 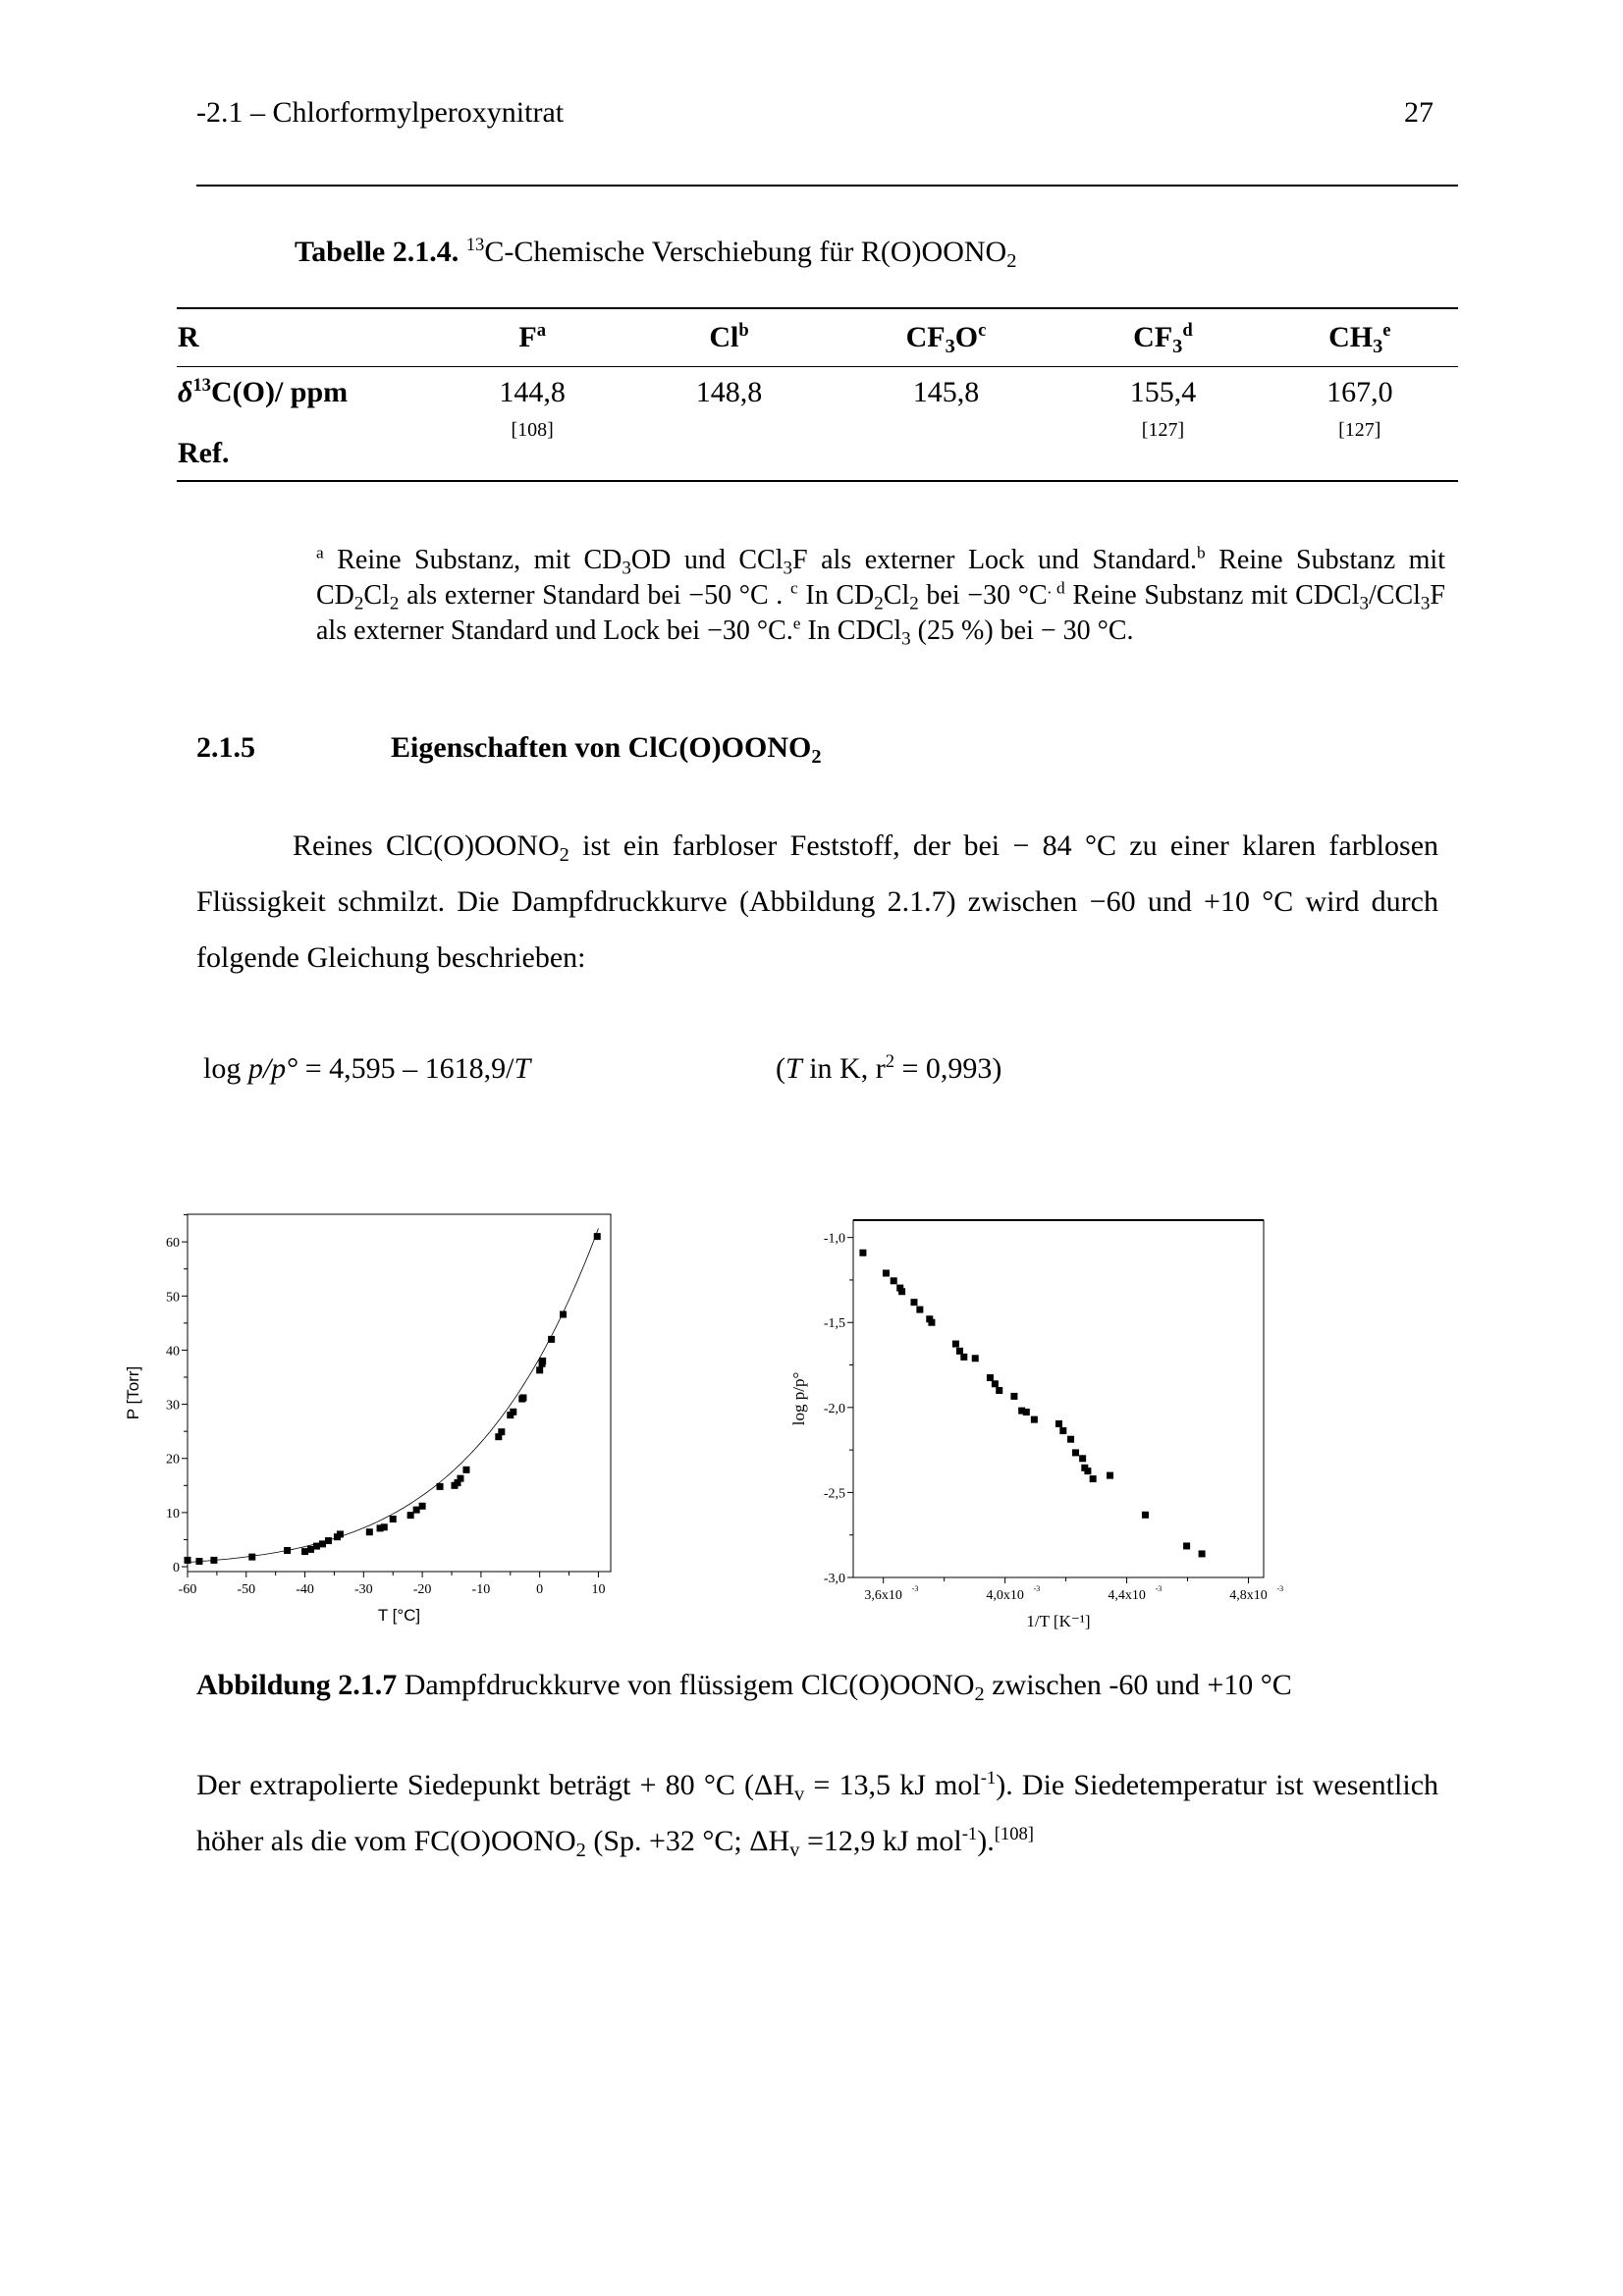 I want to click on fn-text: Reine Substanz mit CD, so click(x=880, y=578).